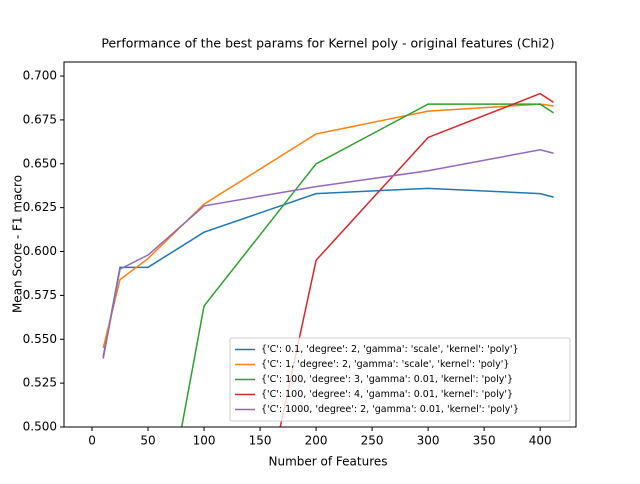 The image size is (640, 484). I want to click on legend-box, so click(400, 379).